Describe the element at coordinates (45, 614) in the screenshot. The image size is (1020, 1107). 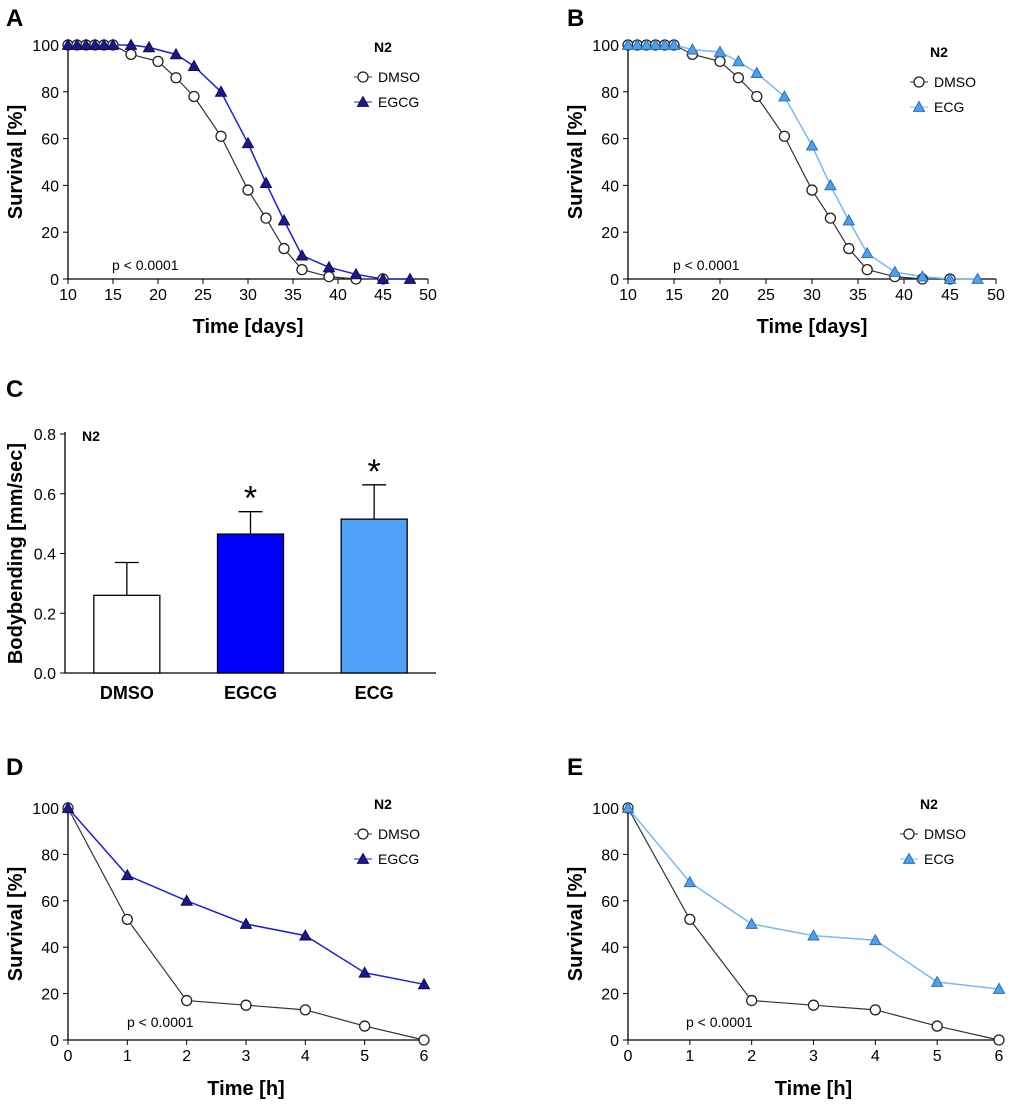
I see `y-tick-label: 0.2` at that location.